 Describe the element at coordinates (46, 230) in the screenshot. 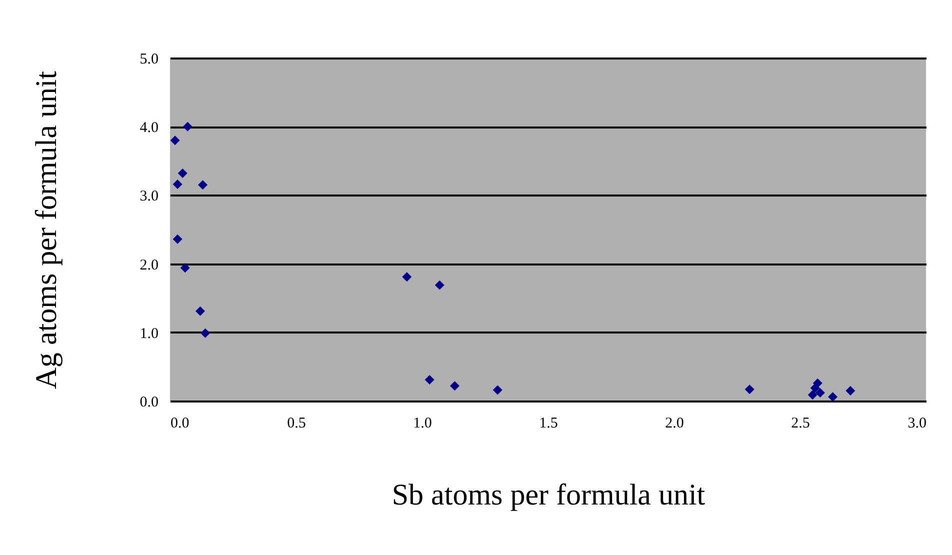

I see `y-axis-title: Ag atoms per formula unit` at that location.